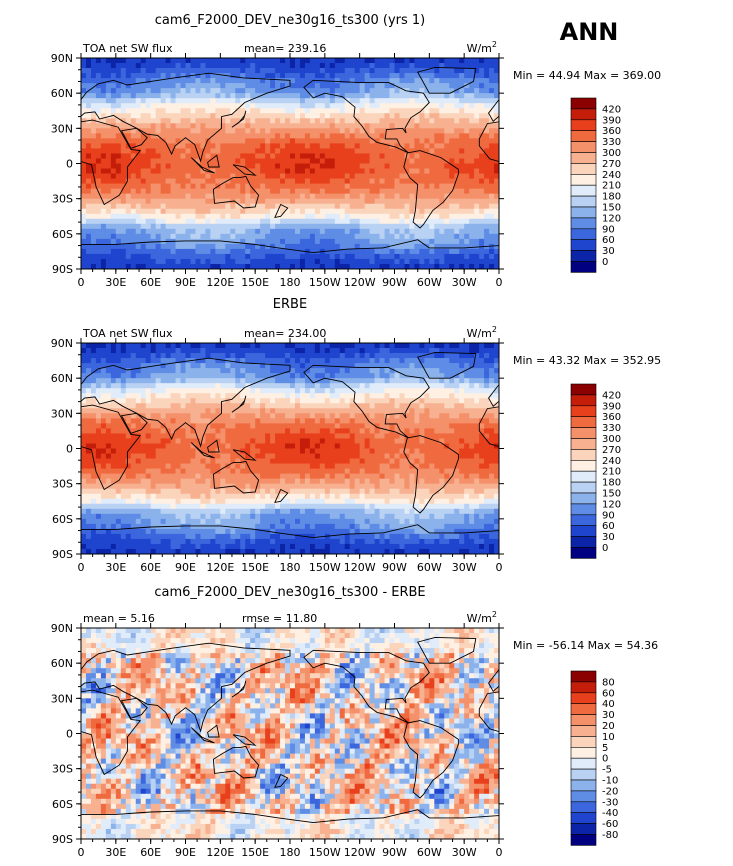 The image size is (733, 866). What do you see at coordinates (611, 504) in the screenshot?
I see `colorbar-label: 120` at bounding box center [611, 504].